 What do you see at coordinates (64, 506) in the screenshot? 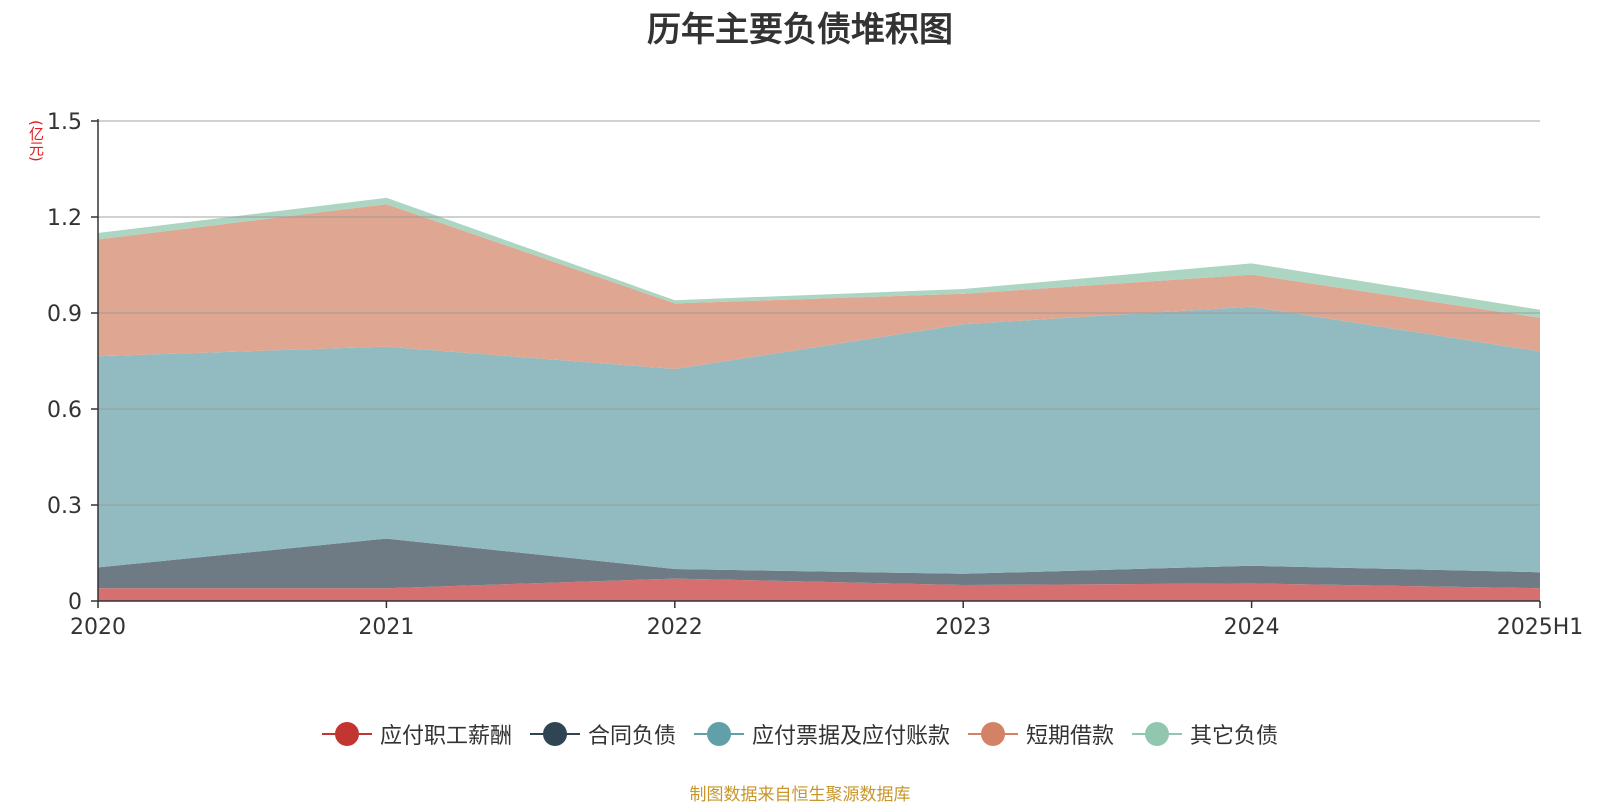
I see `y-tick-label: 0.3` at bounding box center [64, 506].